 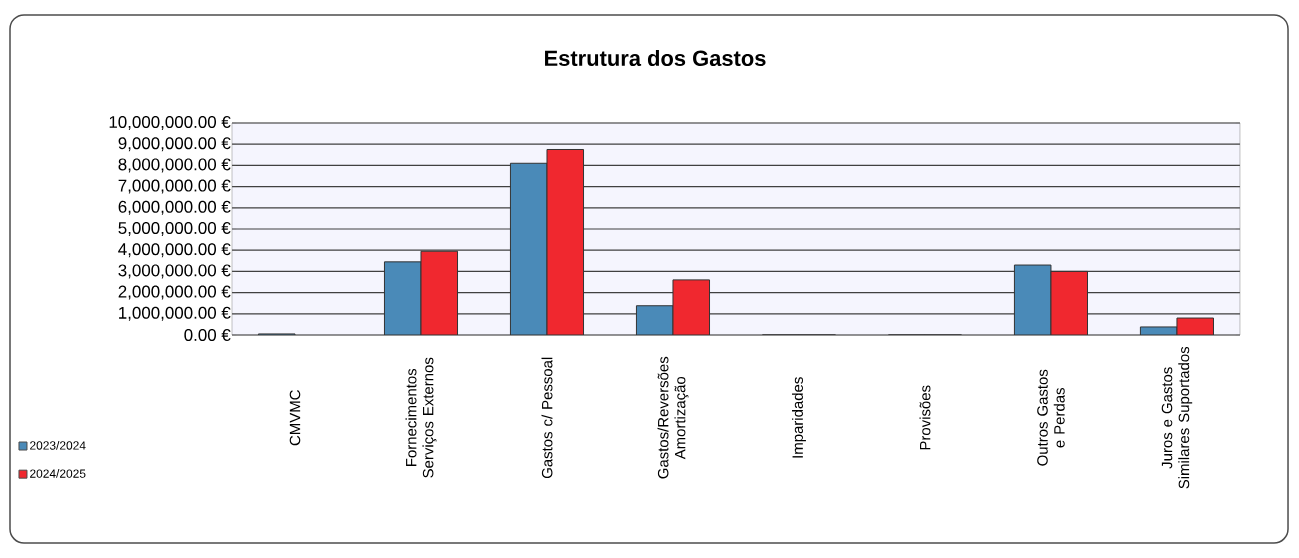 I want to click on y-tick-label: 7,000,000.00 €, so click(x=174, y=186).